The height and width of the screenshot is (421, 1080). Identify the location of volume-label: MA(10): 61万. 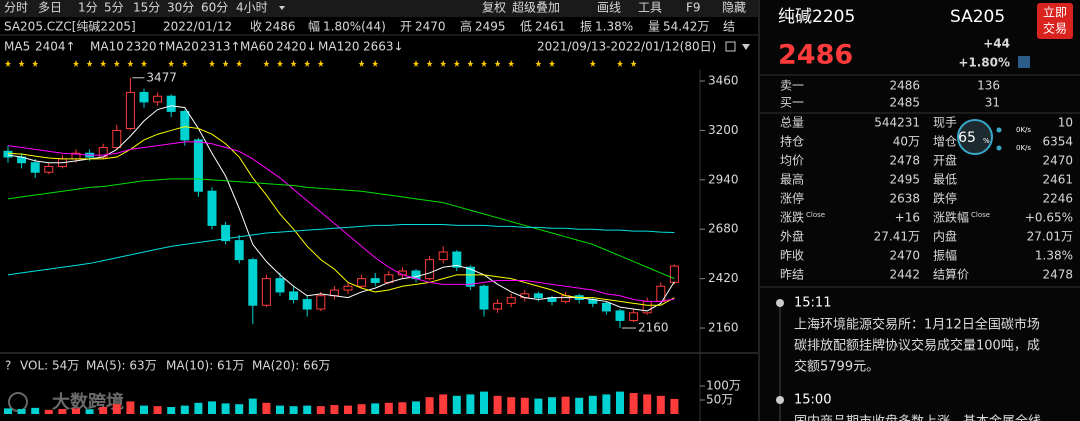
(205, 366).